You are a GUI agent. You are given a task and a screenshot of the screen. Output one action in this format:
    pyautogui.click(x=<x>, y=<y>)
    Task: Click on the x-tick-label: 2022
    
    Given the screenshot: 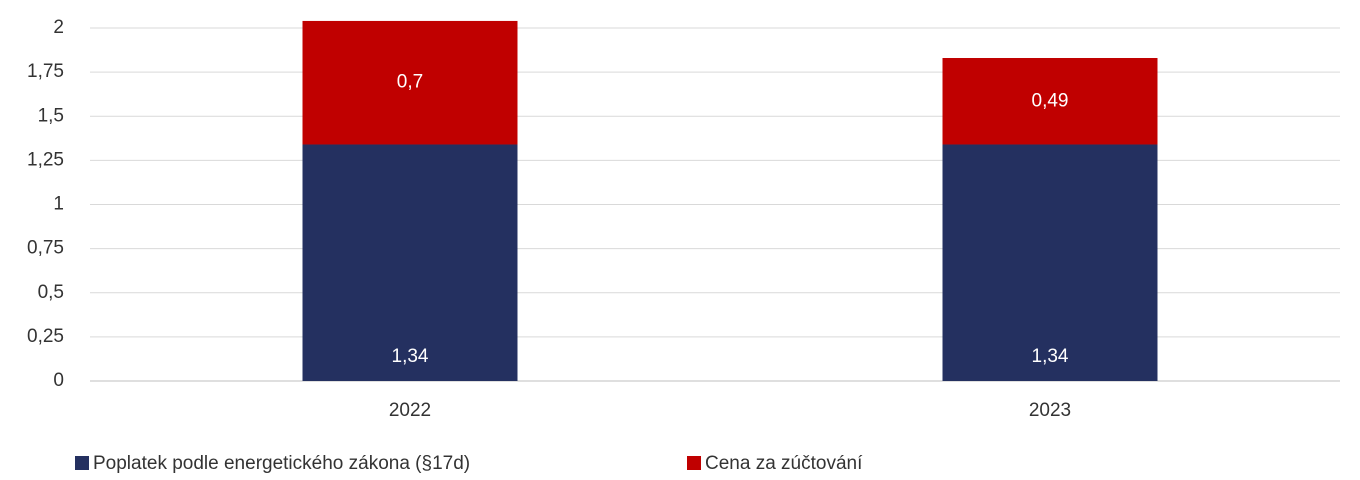 What is the action you would take?
    pyautogui.click(x=410, y=410)
    